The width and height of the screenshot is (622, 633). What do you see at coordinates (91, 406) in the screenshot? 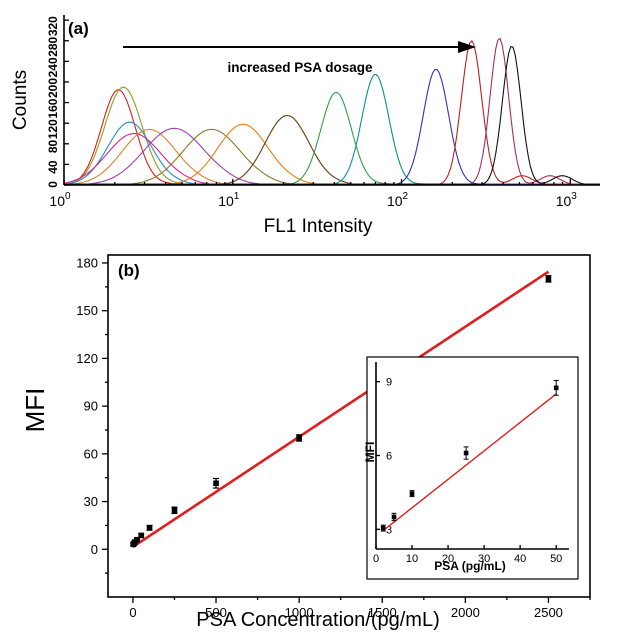
I see `y-tick-label: 90` at bounding box center [91, 406].